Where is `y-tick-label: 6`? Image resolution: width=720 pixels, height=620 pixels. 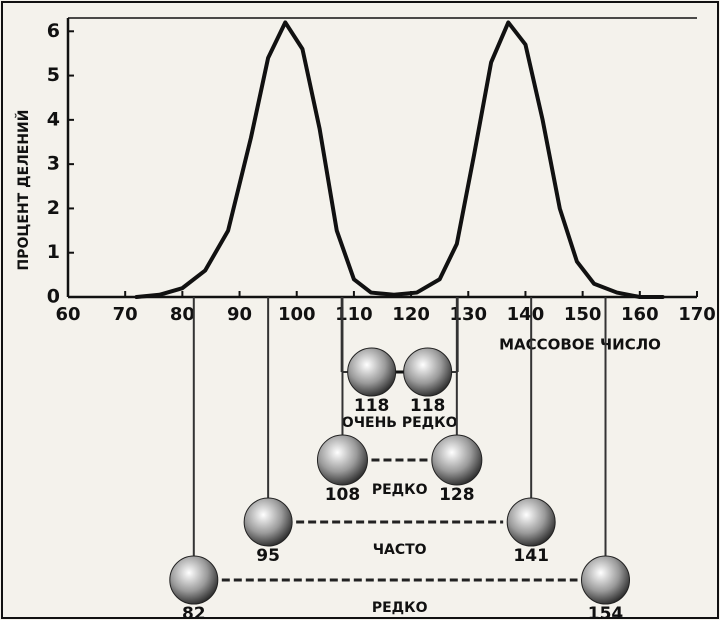
y-tick-label: 6 is located at coordinates (53, 31).